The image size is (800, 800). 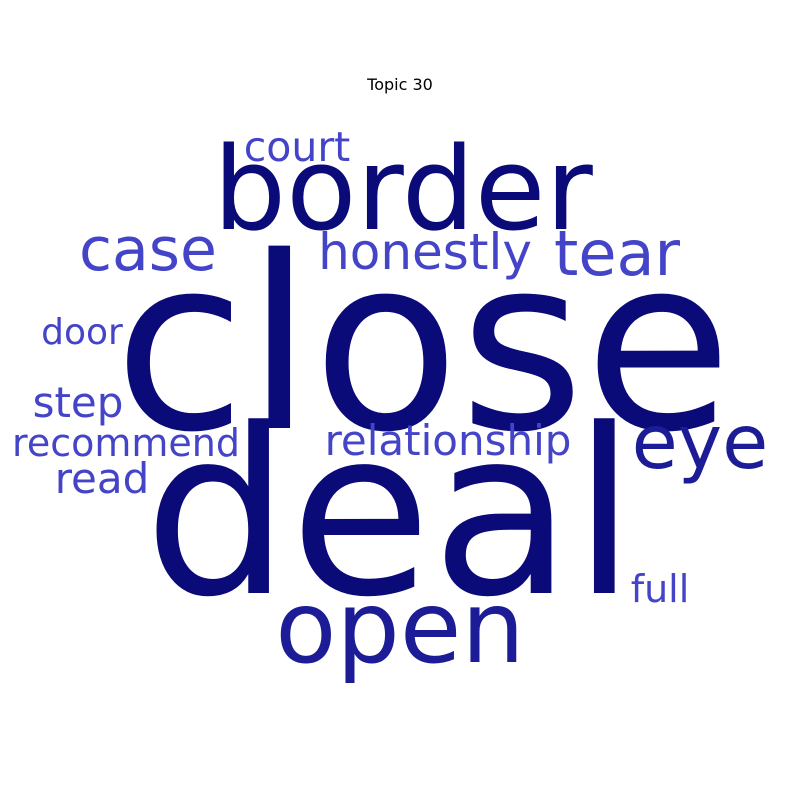 I want to click on word-honestly: honestly, so click(x=425, y=252).